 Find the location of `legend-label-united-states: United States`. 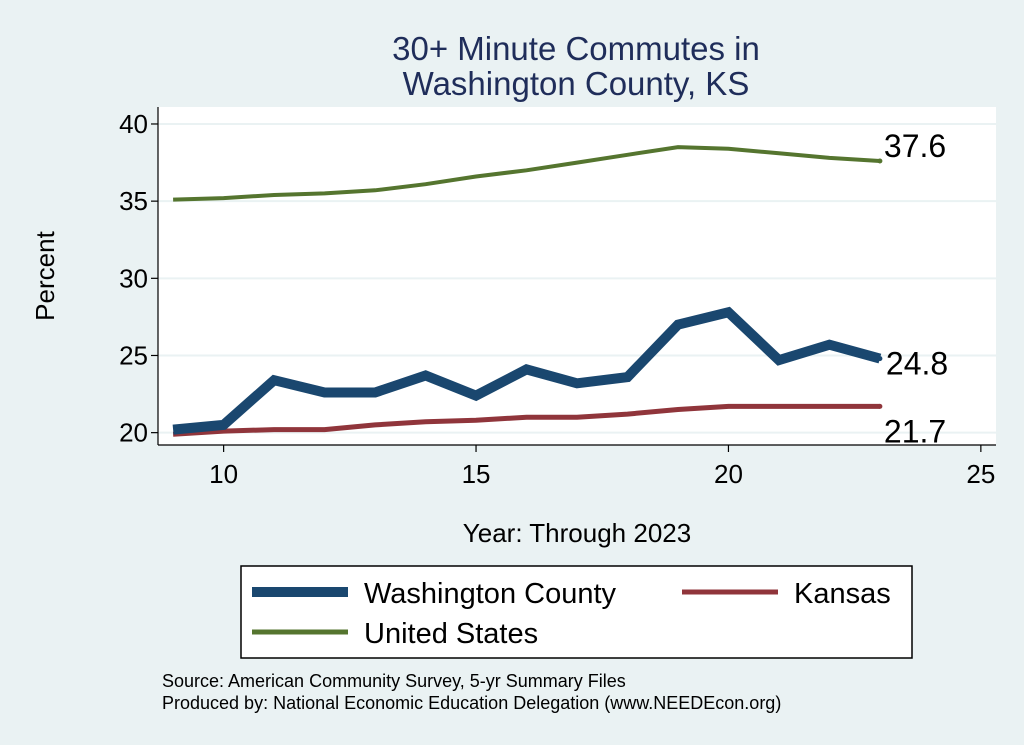

legend-label-united-states: United States is located at coordinates (451, 634).